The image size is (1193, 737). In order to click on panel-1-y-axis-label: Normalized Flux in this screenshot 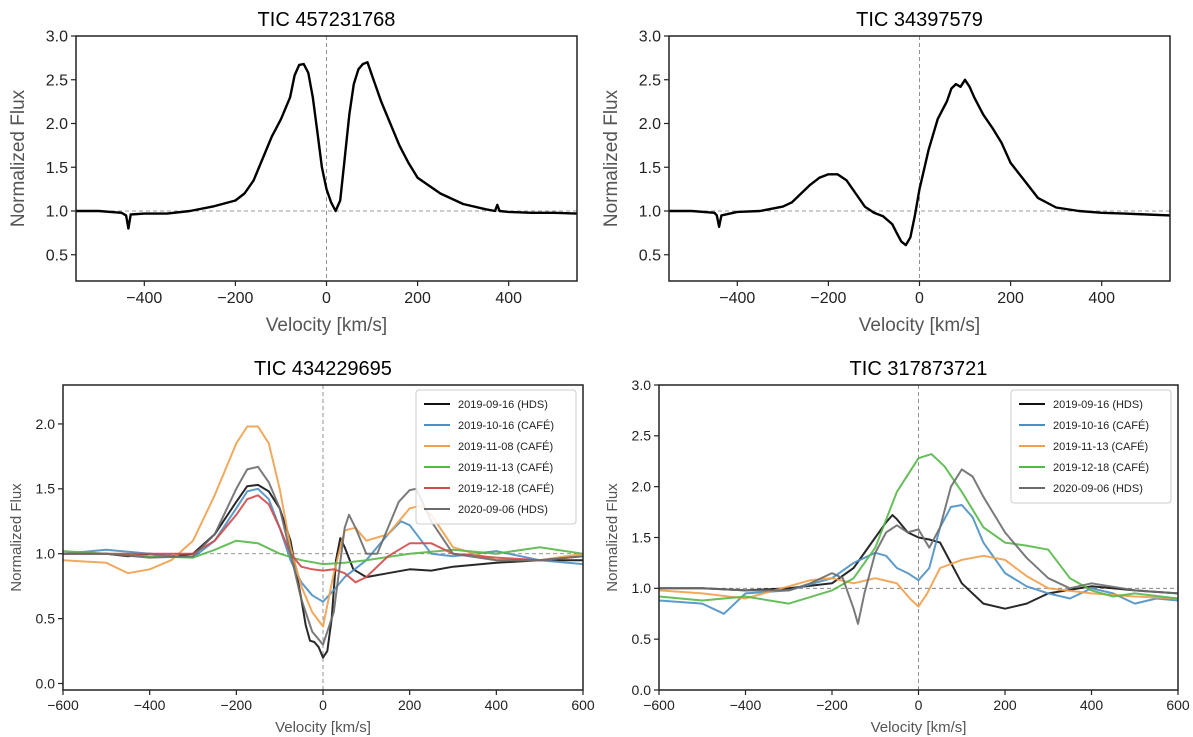, I will do `click(18, 158)`.